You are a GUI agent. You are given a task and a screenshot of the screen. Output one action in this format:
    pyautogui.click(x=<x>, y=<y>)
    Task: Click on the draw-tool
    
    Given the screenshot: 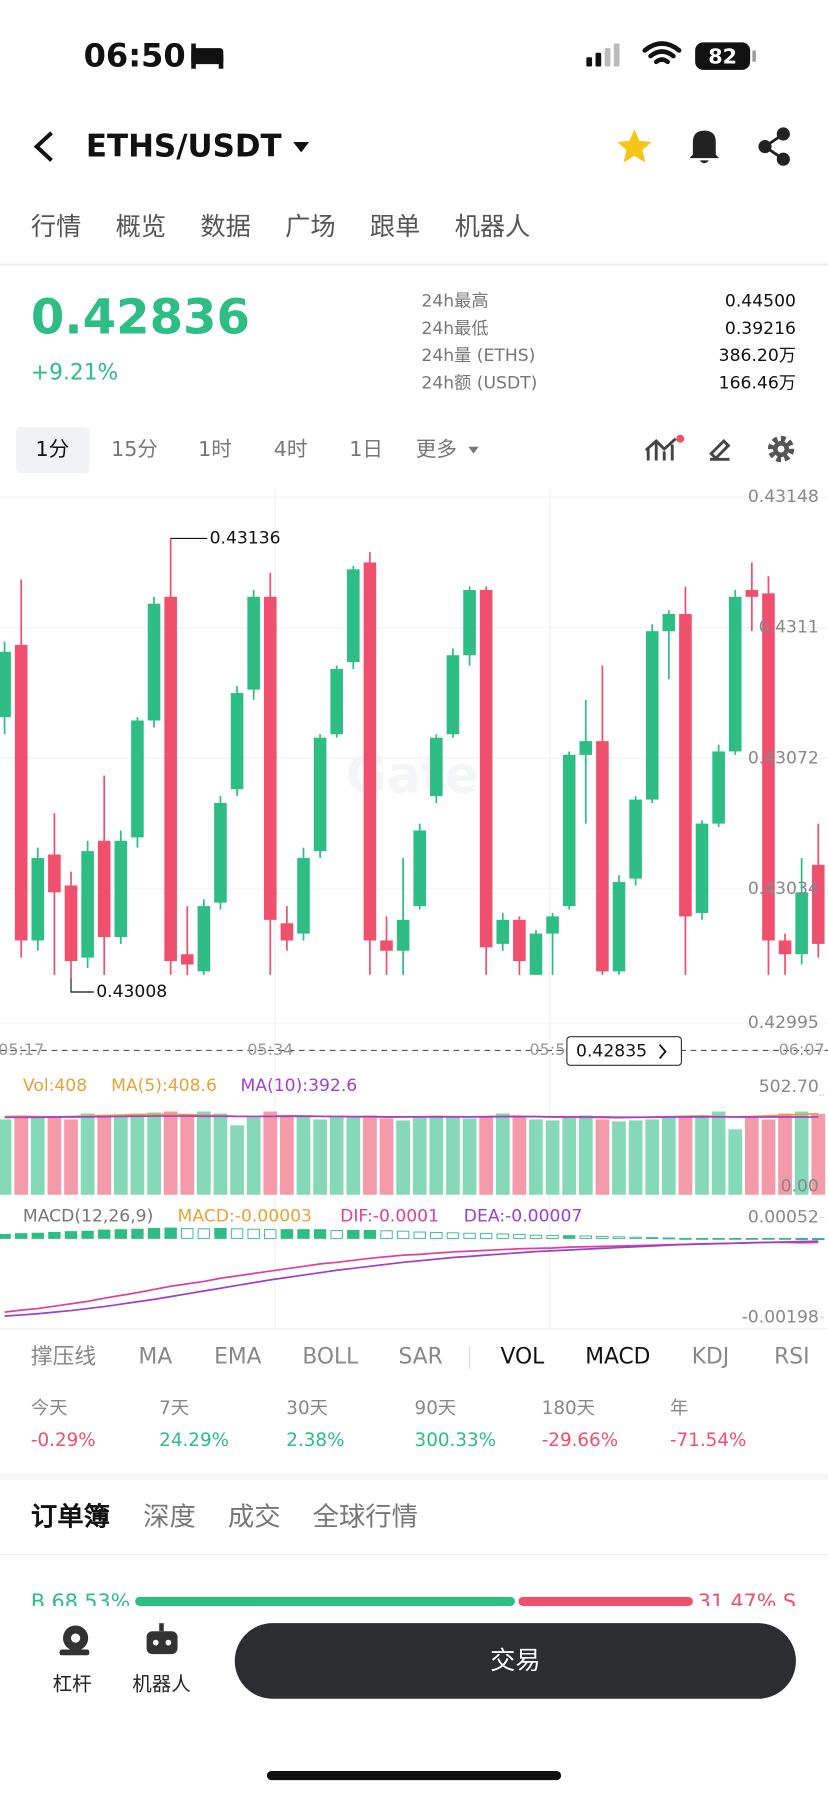 What is the action you would take?
    pyautogui.click(x=720, y=449)
    